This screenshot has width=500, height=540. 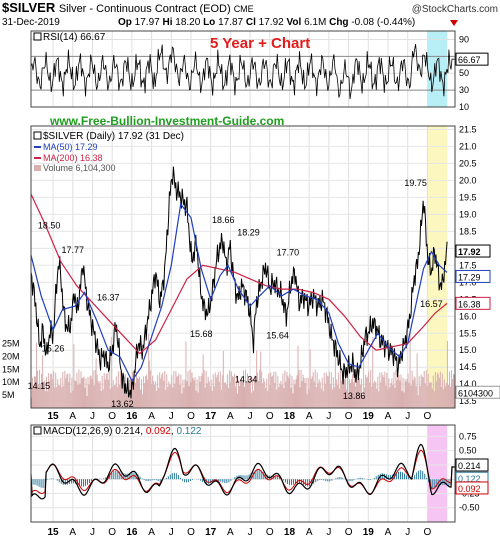 What do you see at coordinates (8, 395) in the screenshot?
I see `volume-tick-label: 5M` at bounding box center [8, 395].